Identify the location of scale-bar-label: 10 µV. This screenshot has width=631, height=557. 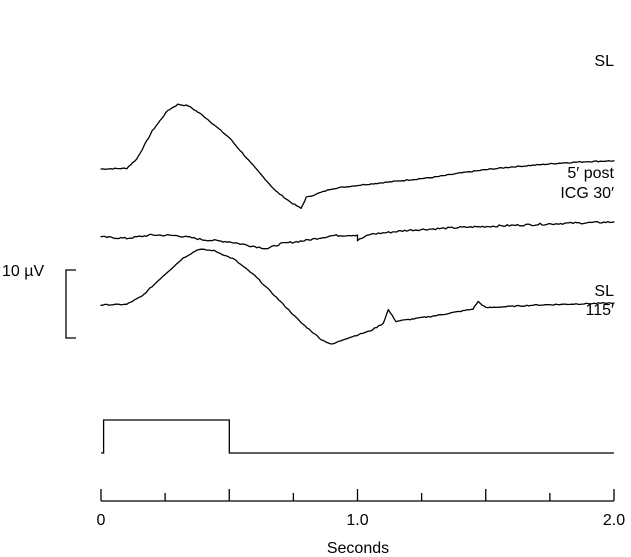
(23, 271).